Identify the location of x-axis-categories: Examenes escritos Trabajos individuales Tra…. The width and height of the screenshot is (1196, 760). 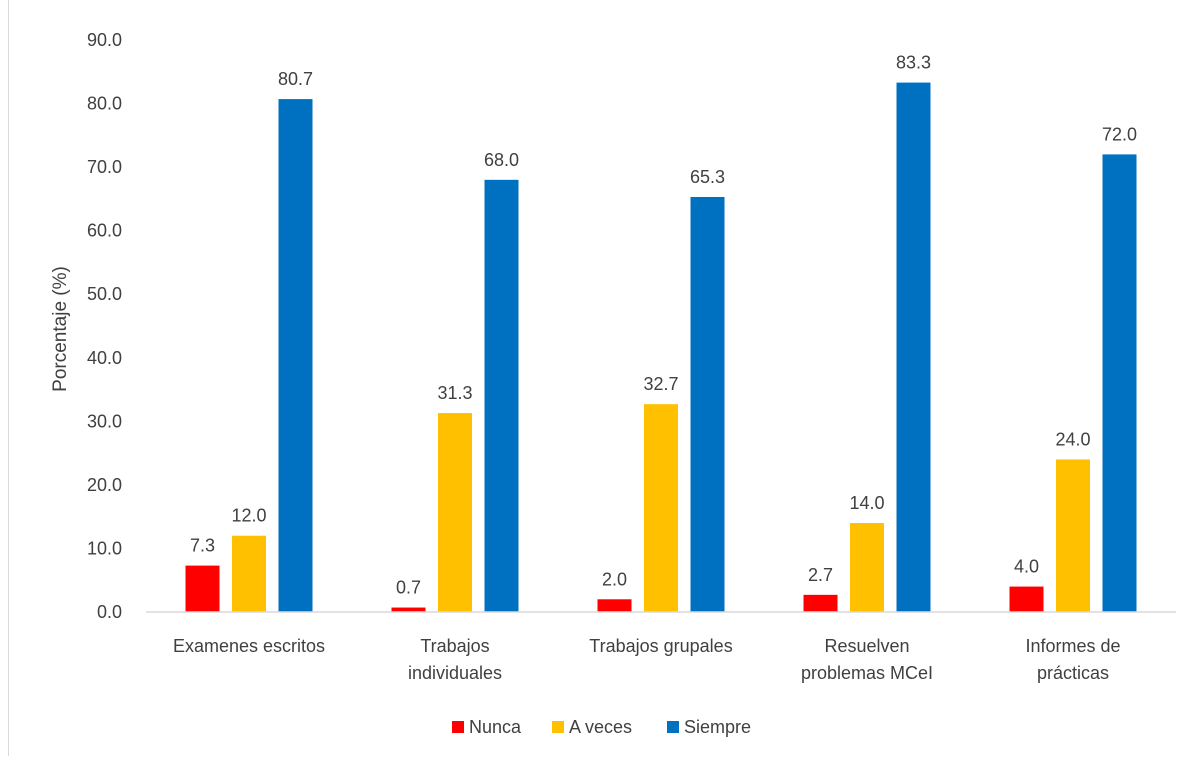
(647, 659).